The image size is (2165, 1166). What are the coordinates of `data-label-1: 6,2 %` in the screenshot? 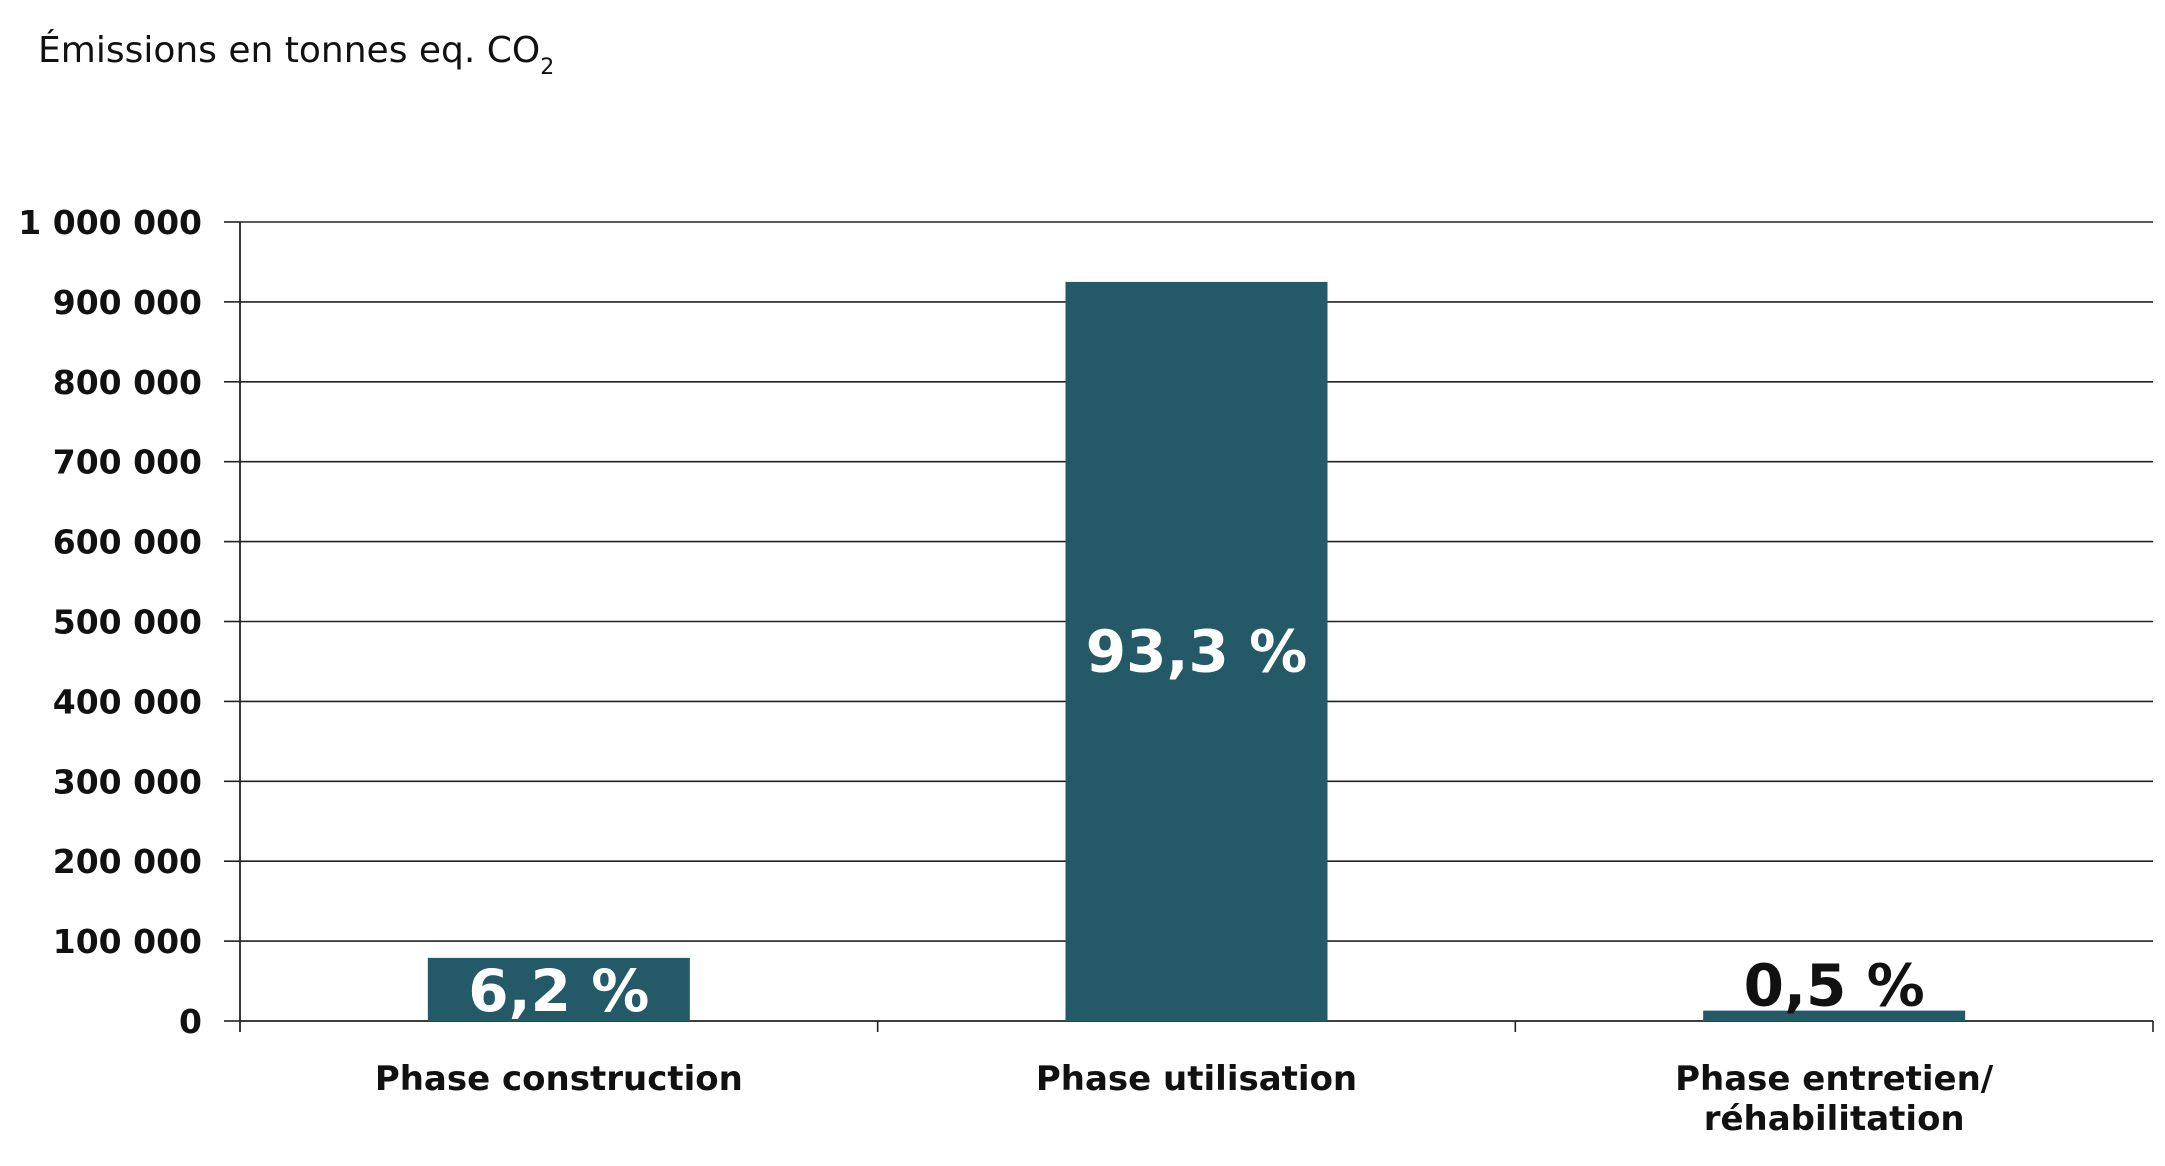 It's located at (558, 991).